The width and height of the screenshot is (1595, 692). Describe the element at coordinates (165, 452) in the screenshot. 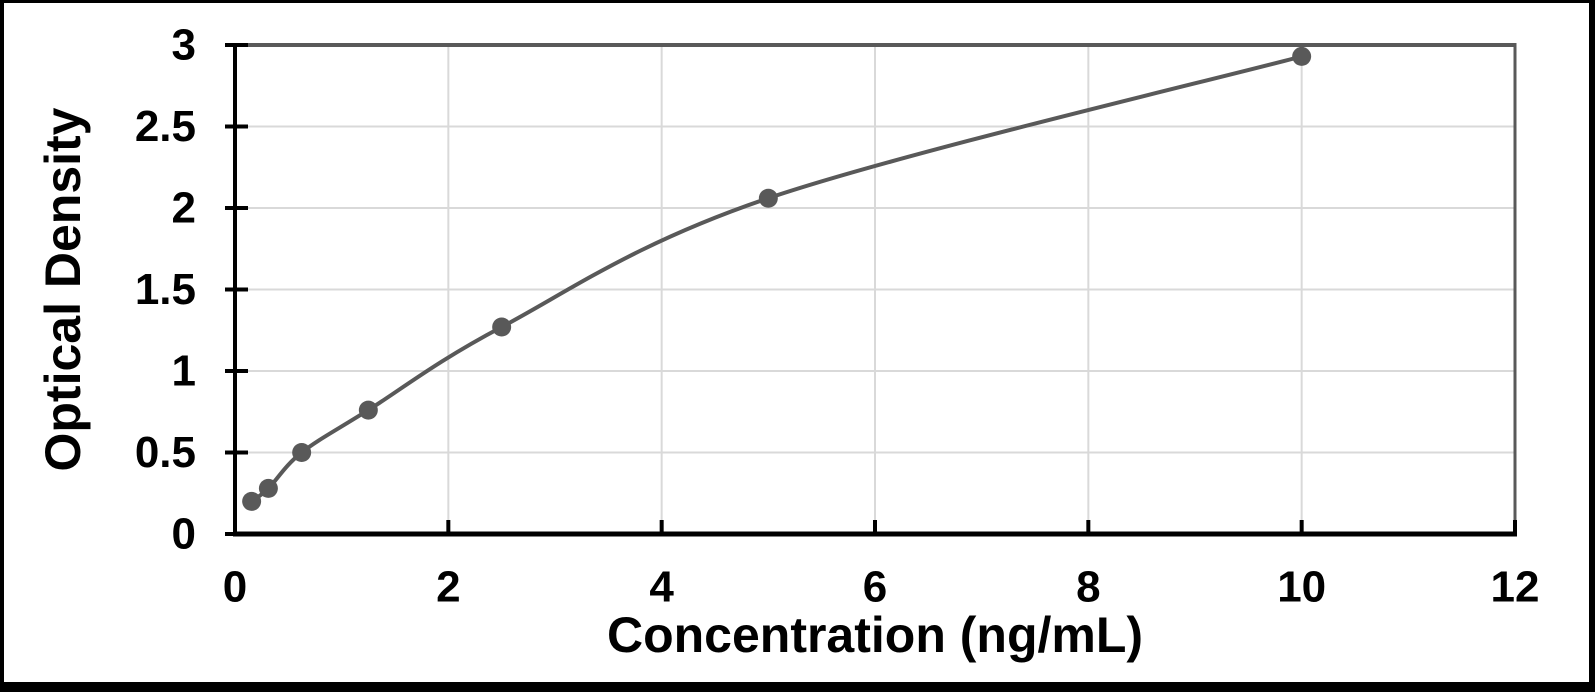

I see `y-tick-label: 0.5` at that location.